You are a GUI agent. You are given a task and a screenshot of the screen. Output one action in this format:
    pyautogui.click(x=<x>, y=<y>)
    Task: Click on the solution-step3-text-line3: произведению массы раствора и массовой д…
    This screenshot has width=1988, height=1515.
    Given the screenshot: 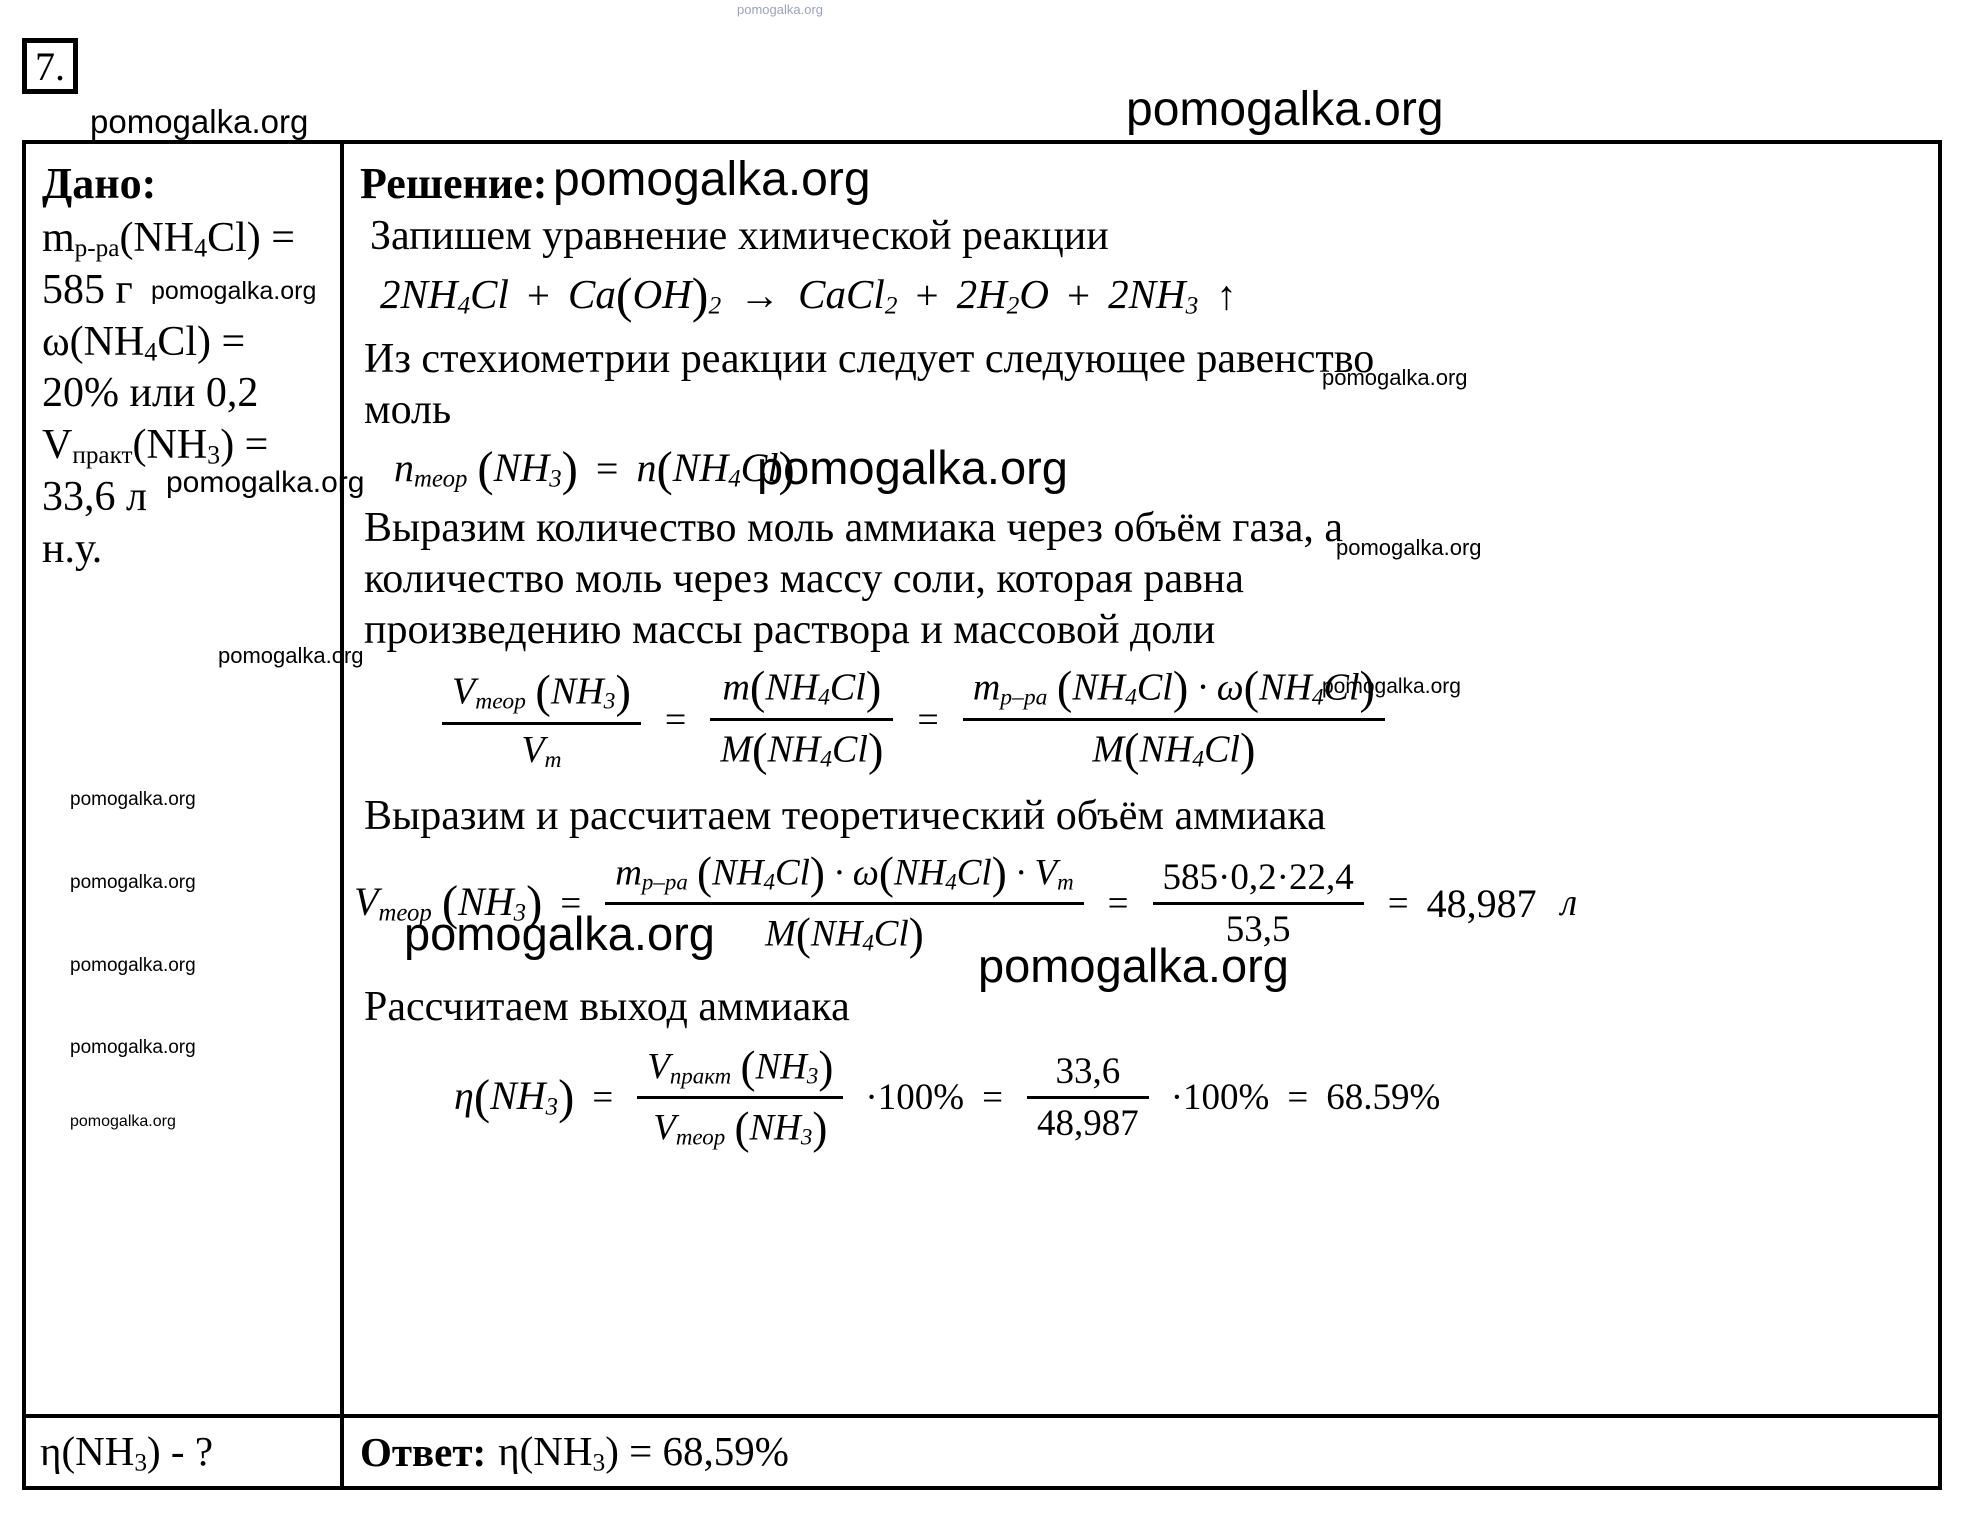 What is the action you would take?
    pyautogui.click(x=790, y=630)
    